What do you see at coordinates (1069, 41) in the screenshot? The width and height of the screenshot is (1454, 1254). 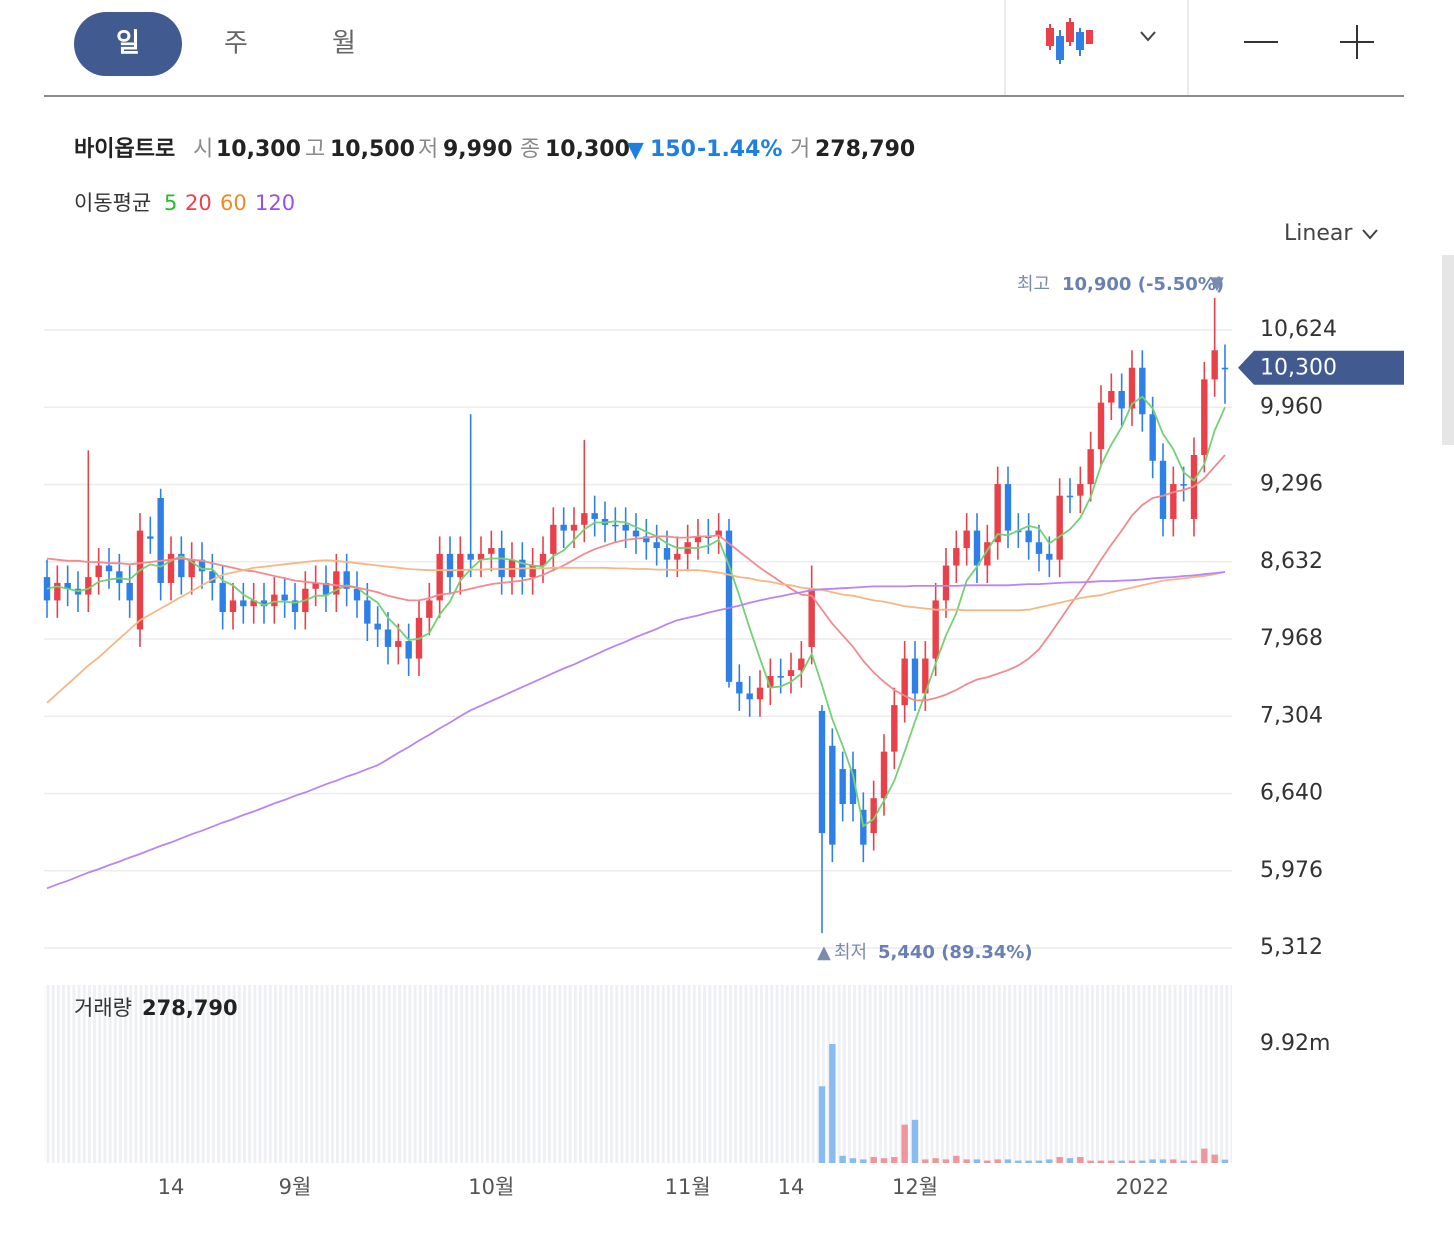 I see `chart-type-icon` at bounding box center [1069, 41].